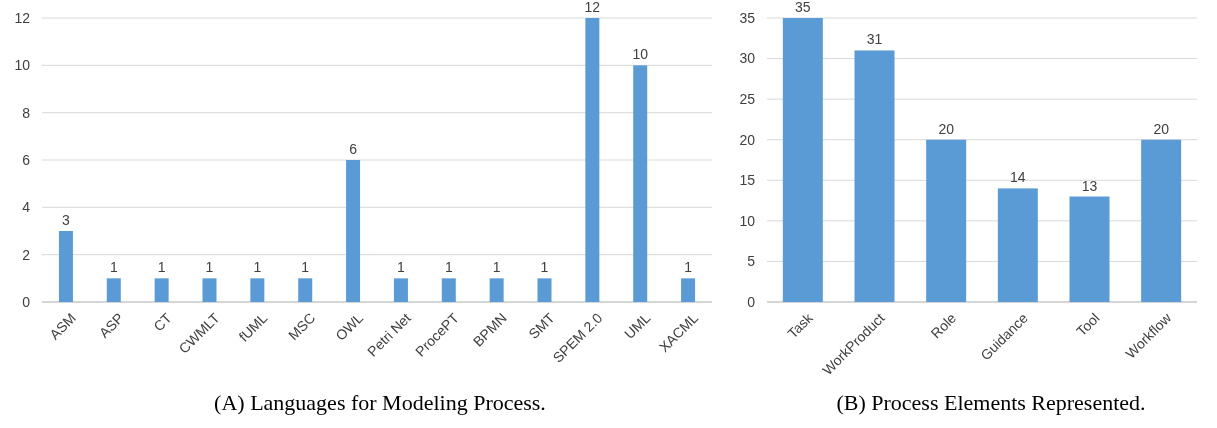 The height and width of the screenshot is (428, 1217). What do you see at coordinates (874, 39) in the screenshot?
I see `data-label: 31` at bounding box center [874, 39].